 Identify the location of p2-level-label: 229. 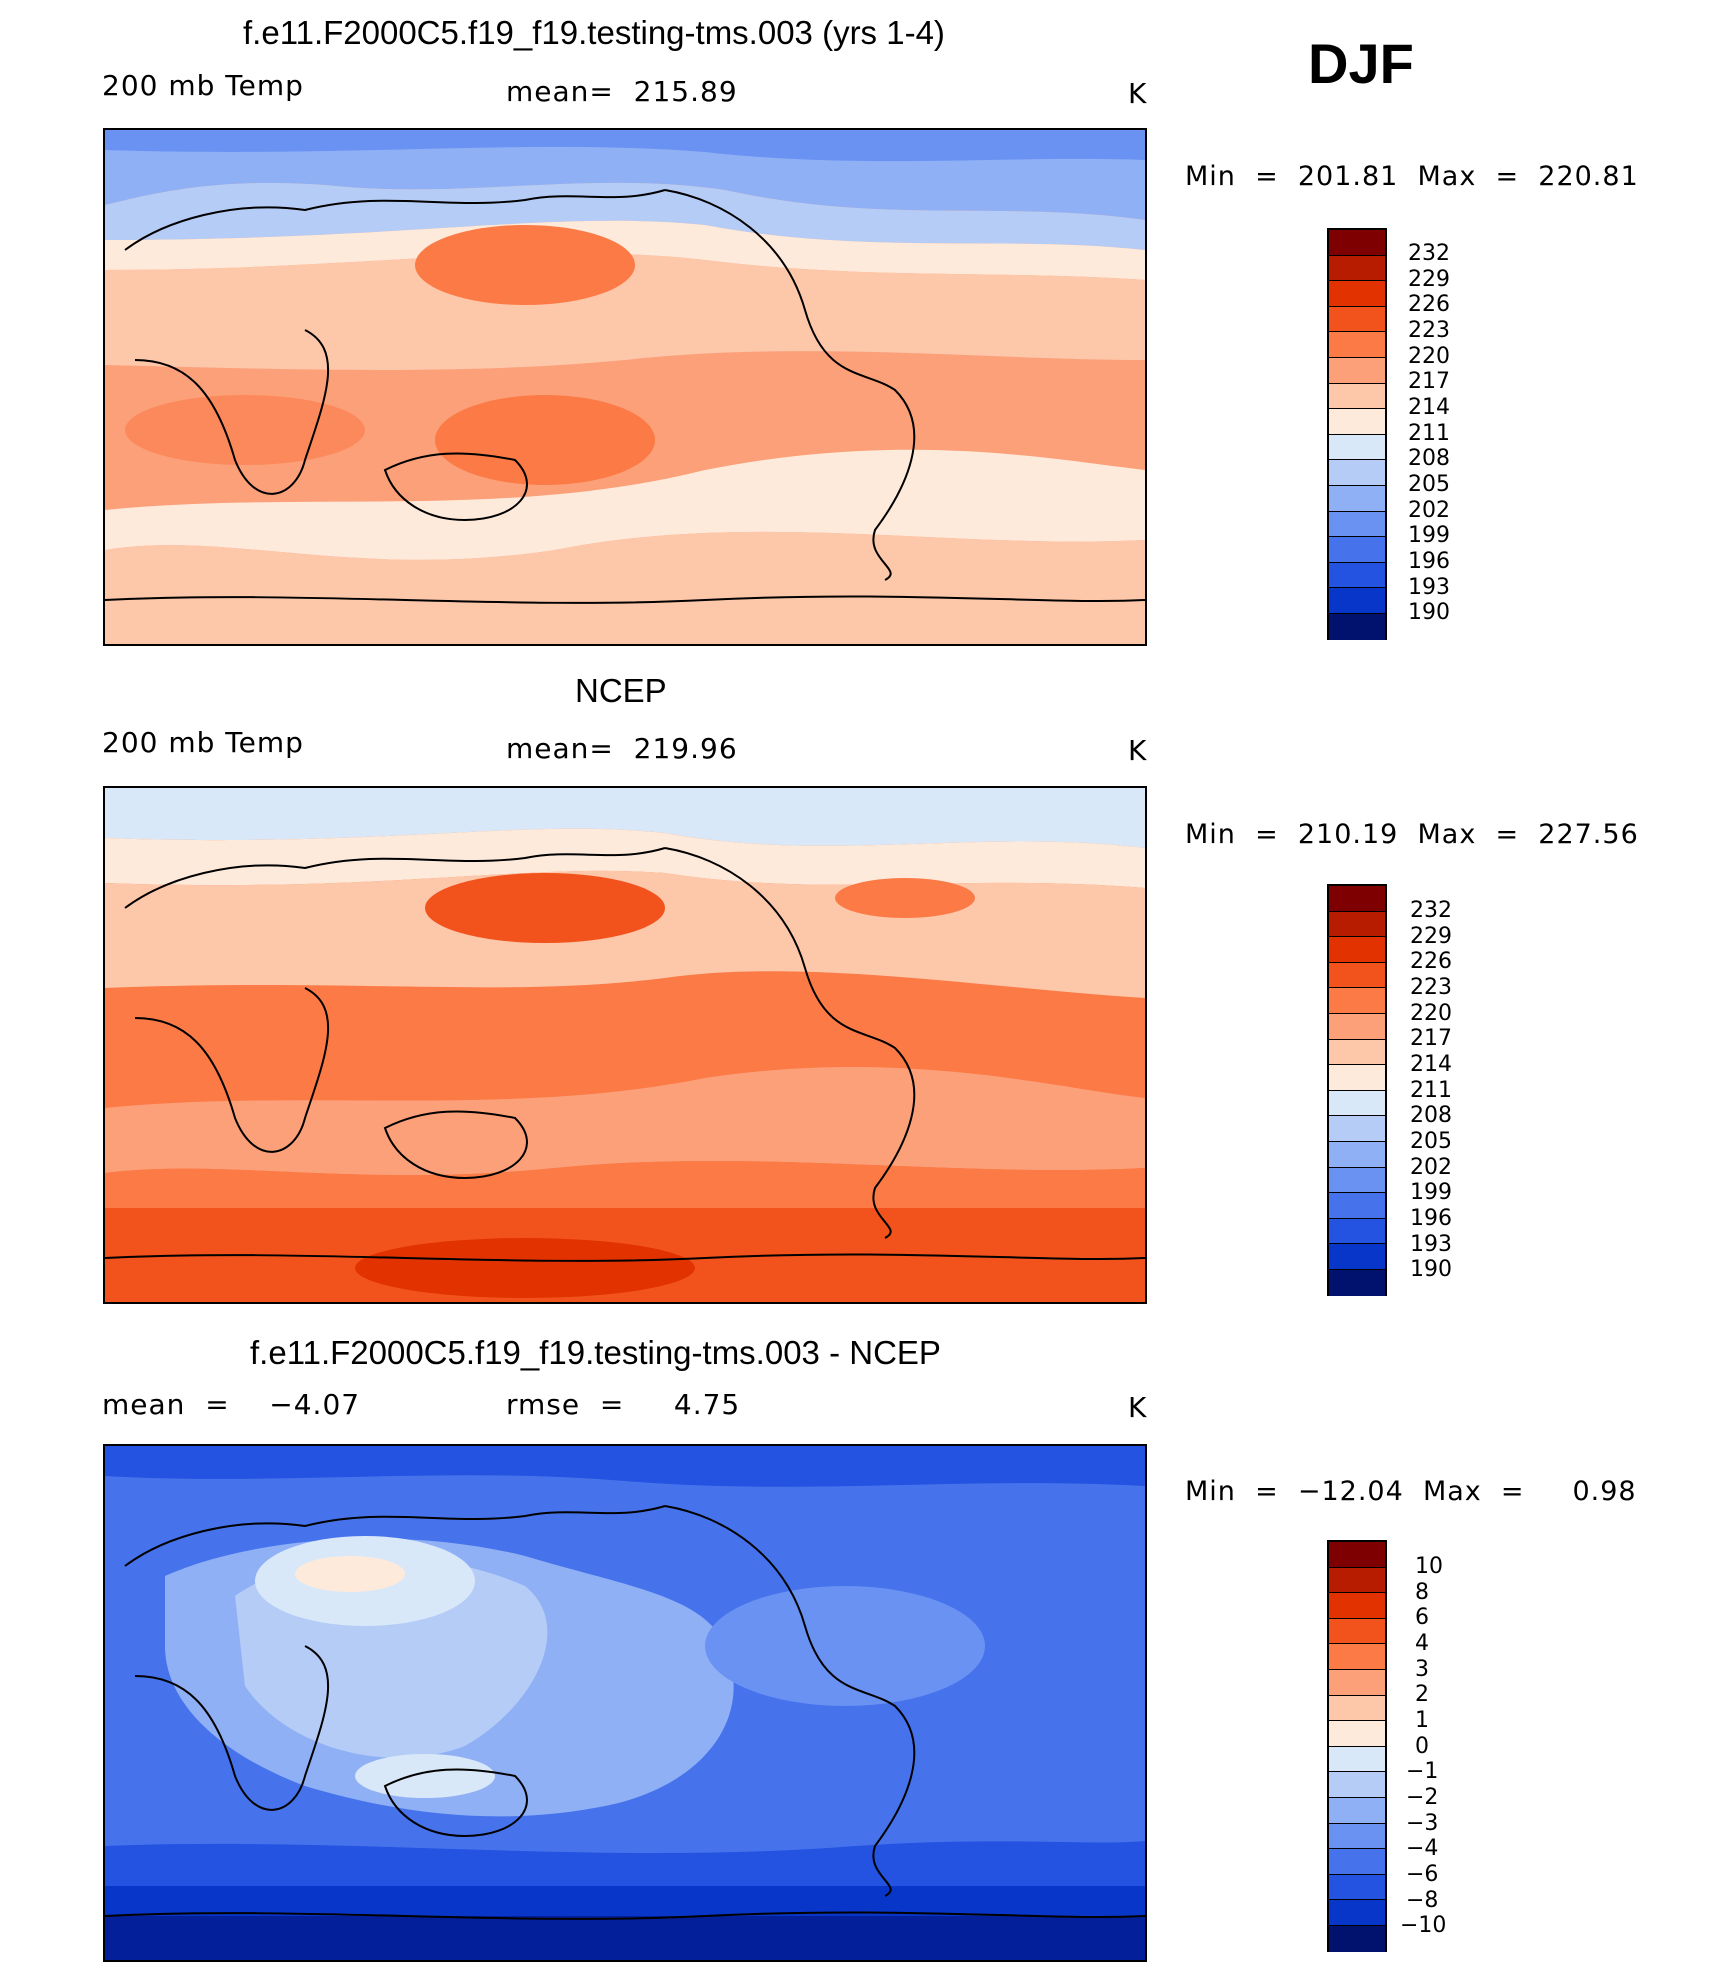
(1431, 936).